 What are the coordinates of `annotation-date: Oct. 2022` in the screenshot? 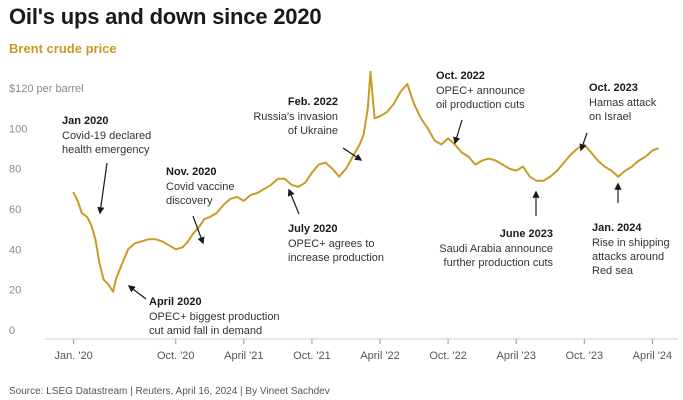 It's located at (460, 76).